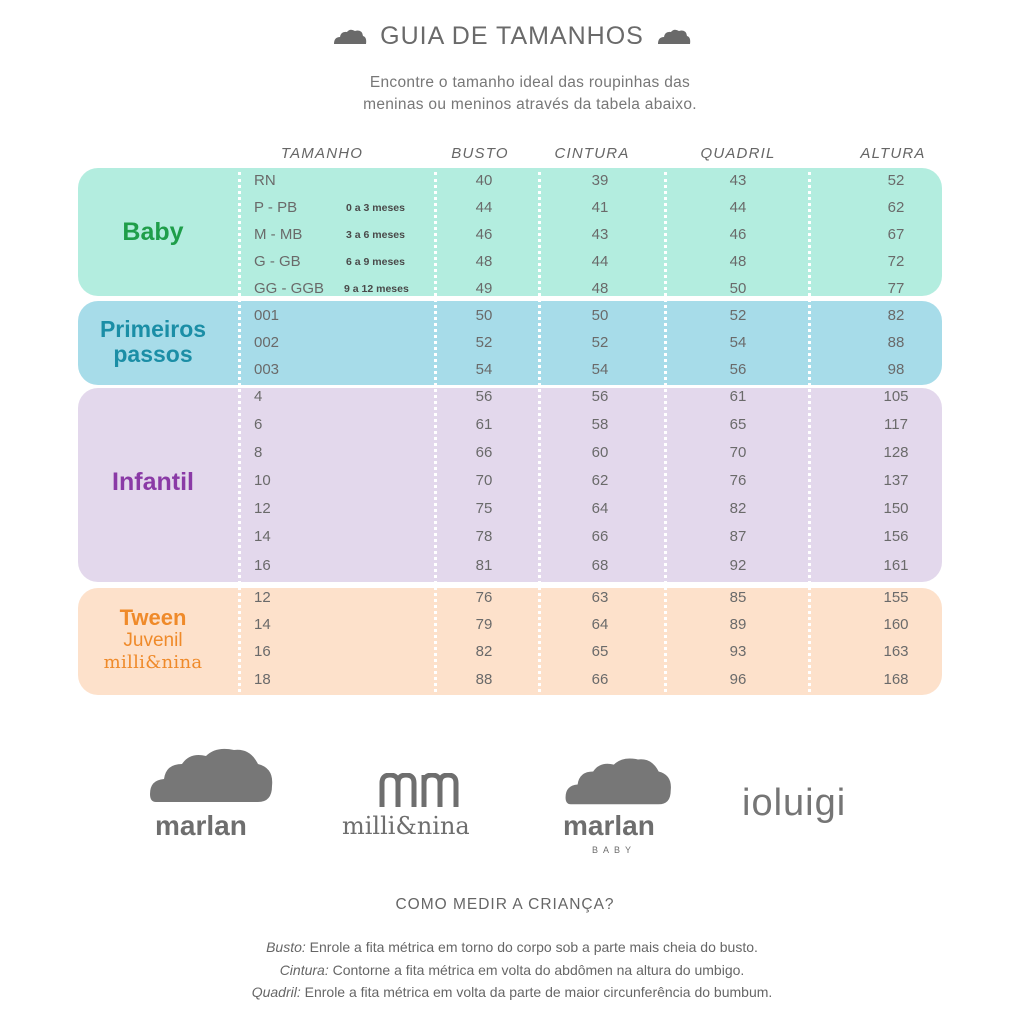  I want to click on cintura-cell: 60, so click(600, 452).